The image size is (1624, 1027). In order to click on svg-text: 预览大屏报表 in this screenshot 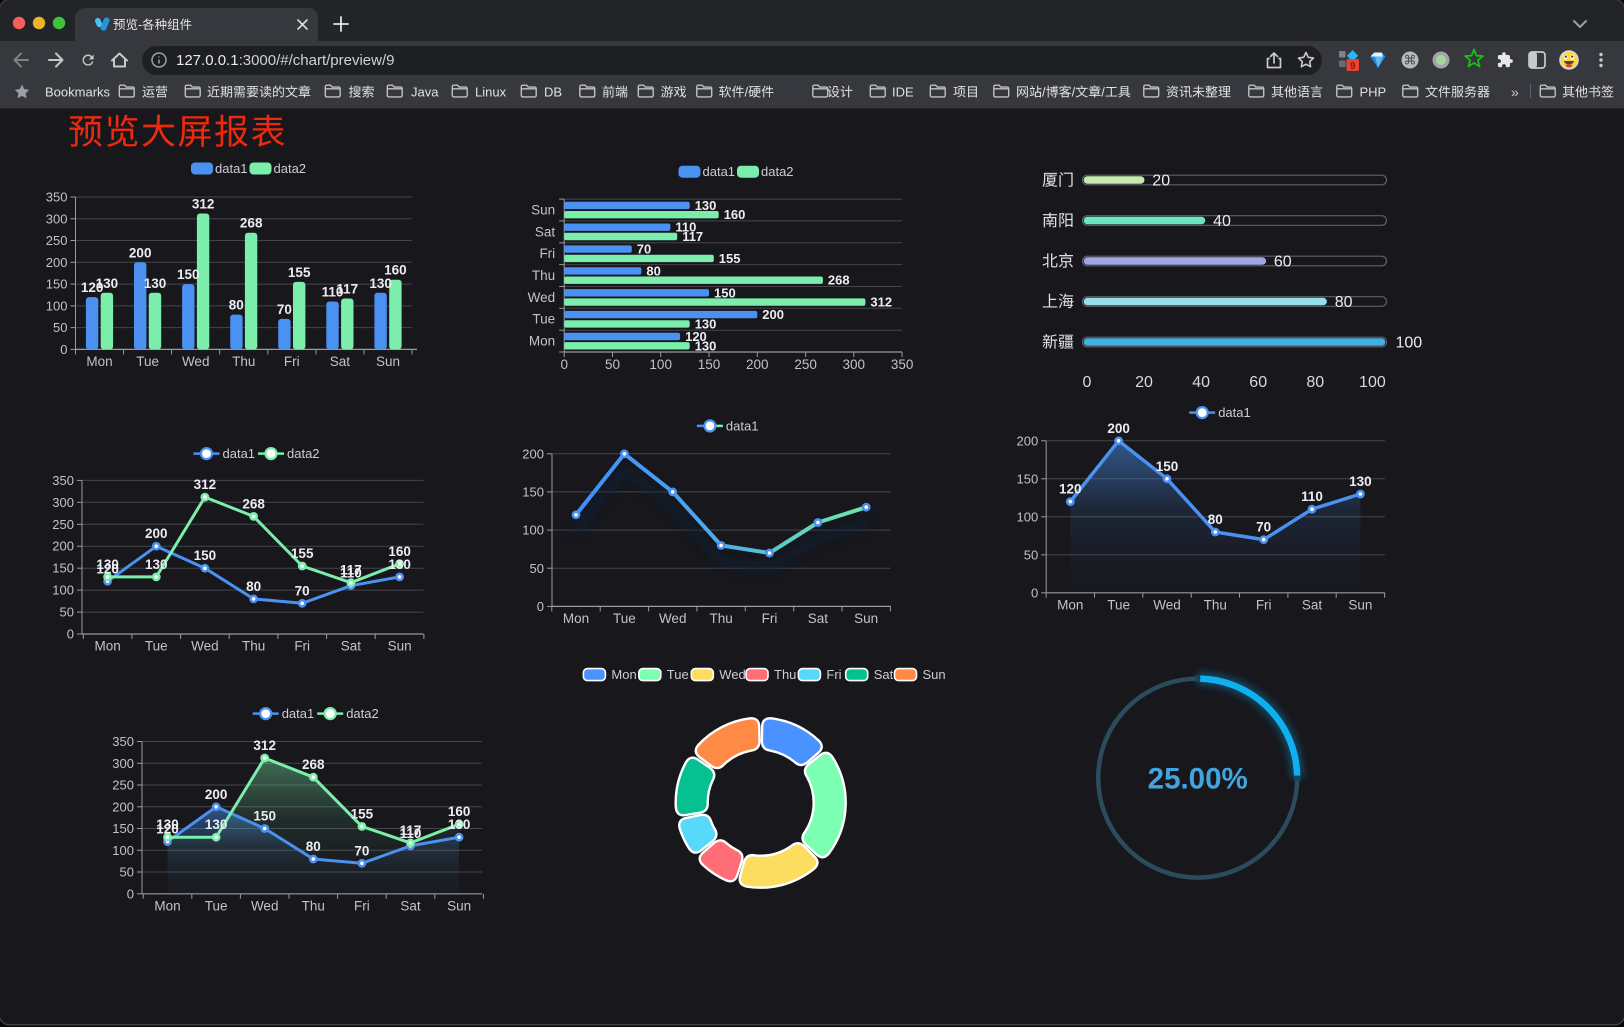, I will do `click(177, 129)`.